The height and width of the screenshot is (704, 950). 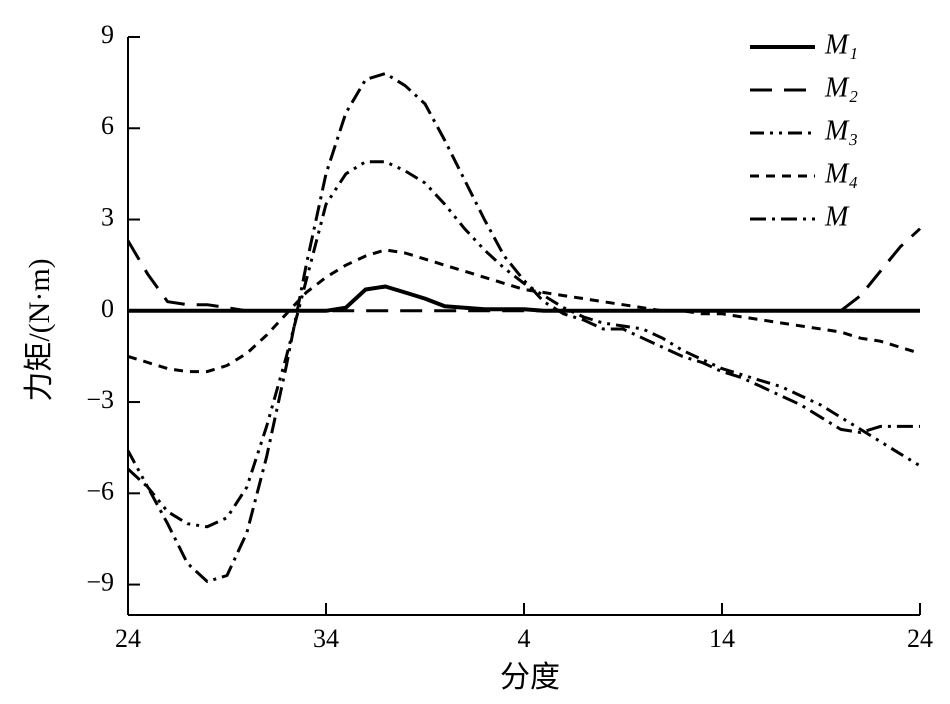 What do you see at coordinates (100, 582) in the screenshot?
I see `y-tick-label: −9` at bounding box center [100, 582].